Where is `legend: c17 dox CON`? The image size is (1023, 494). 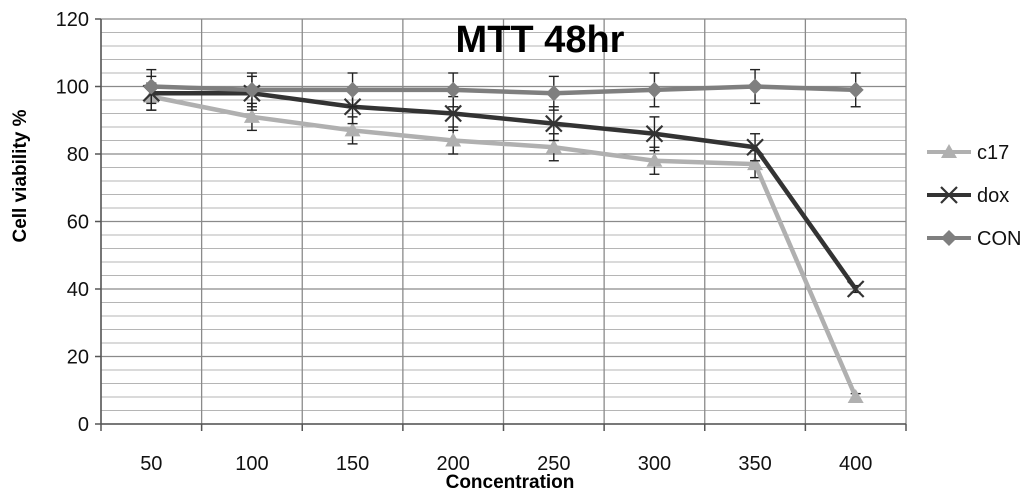 legend: c17 dox CON is located at coordinates (974, 196).